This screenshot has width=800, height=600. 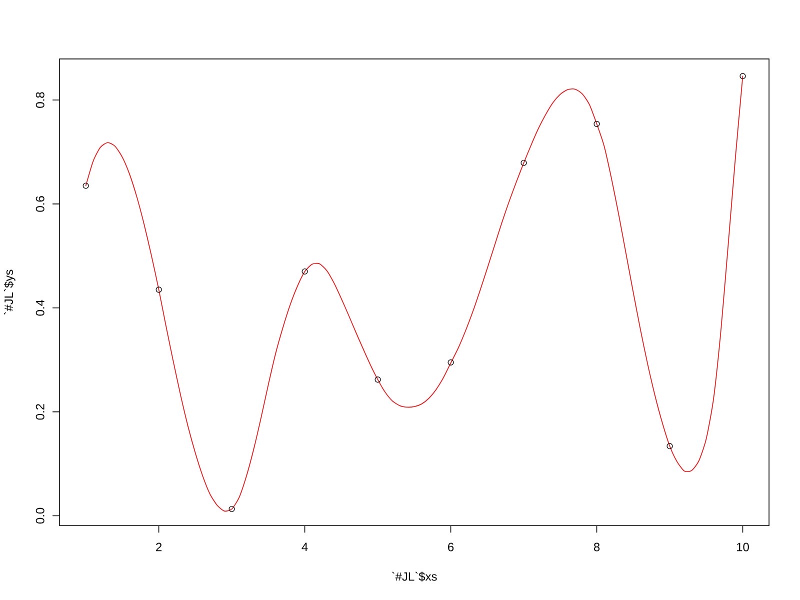 I want to click on y-tick-label: 0.2, so click(x=40, y=412).